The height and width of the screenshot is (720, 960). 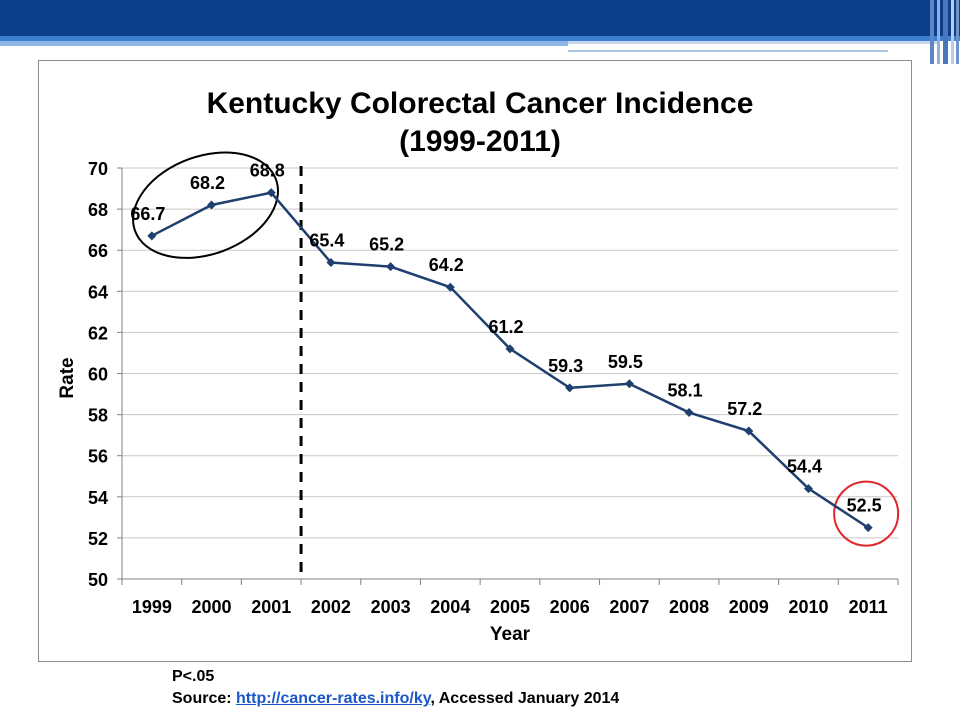 I want to click on y-tick-label: 60, so click(x=98, y=375).